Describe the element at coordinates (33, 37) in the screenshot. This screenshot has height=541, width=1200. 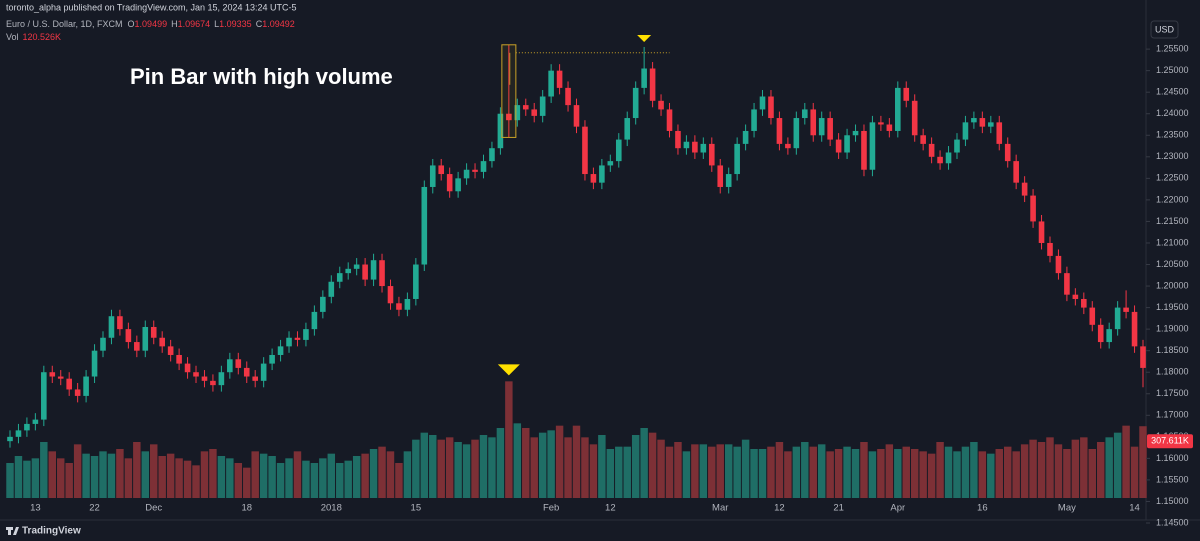
I see `volume-legend: Vol 120.526K` at that location.